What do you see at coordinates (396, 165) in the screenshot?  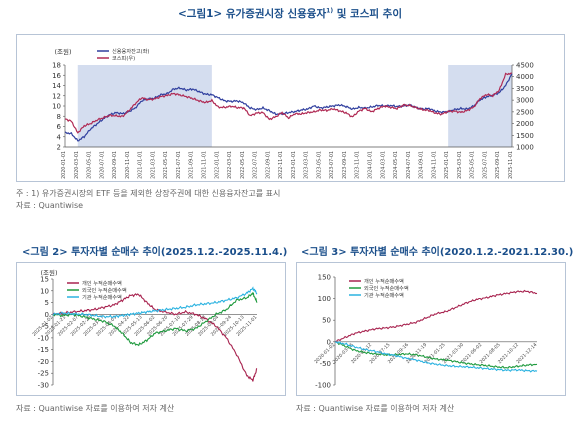 I see `fig1-xtick-label: 2024-05-01` at bounding box center [396, 165].